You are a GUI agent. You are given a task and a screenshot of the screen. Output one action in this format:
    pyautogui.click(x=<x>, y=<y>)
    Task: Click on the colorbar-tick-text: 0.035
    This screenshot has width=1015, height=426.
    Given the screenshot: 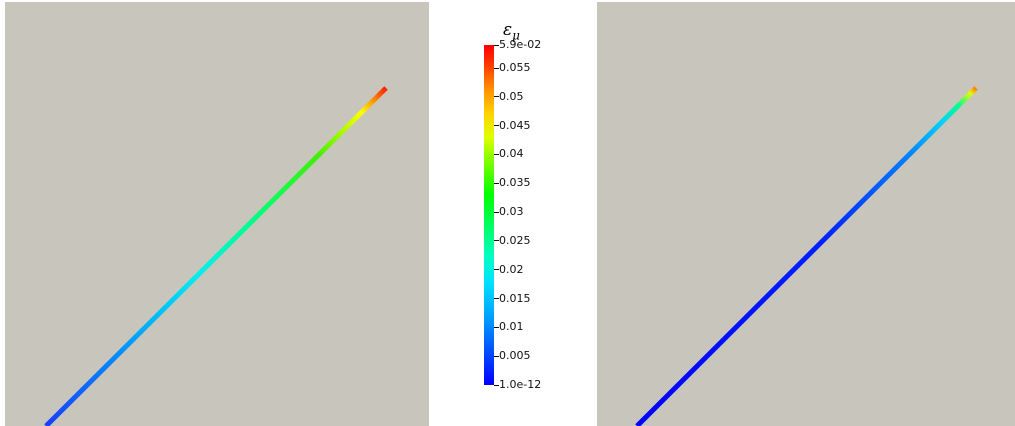 What is the action you would take?
    pyautogui.click(x=515, y=183)
    